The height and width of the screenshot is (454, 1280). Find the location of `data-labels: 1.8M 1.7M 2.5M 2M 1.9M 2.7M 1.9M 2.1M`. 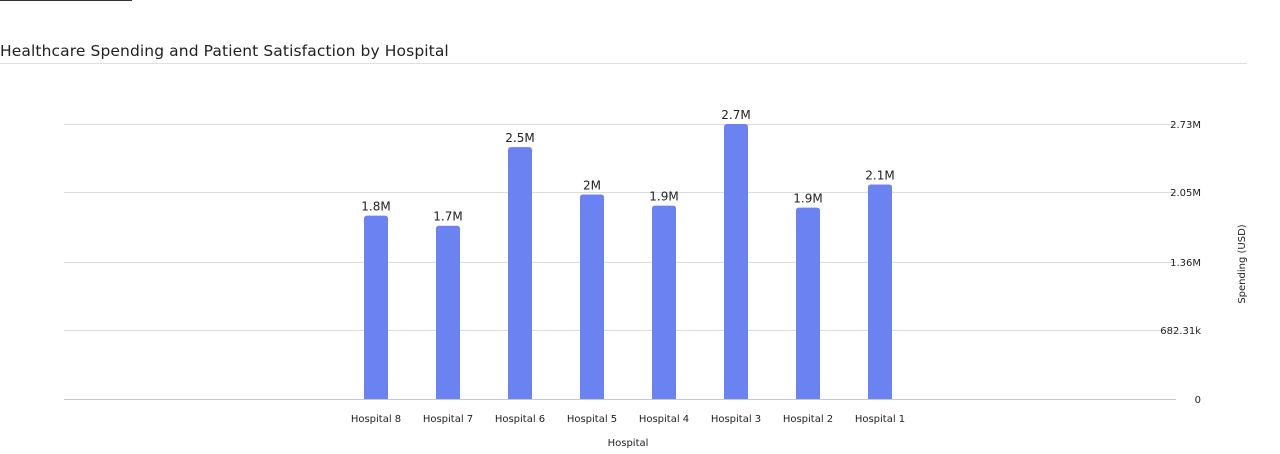

data-labels: 1.8M 1.7M 2.5M 2M 1.9M 2.7M 1.9M 2.1M is located at coordinates (627, 166).